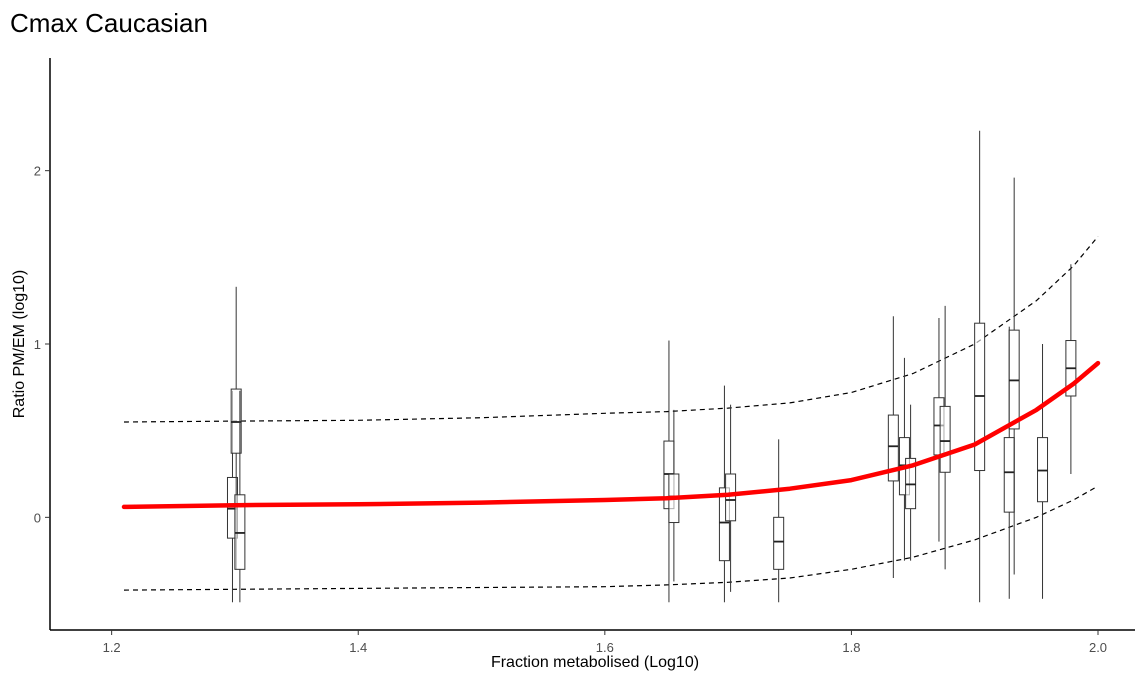 The image size is (1135, 680). What do you see at coordinates (1098, 647) in the screenshot?
I see `x-tick-label: 2.0` at bounding box center [1098, 647].